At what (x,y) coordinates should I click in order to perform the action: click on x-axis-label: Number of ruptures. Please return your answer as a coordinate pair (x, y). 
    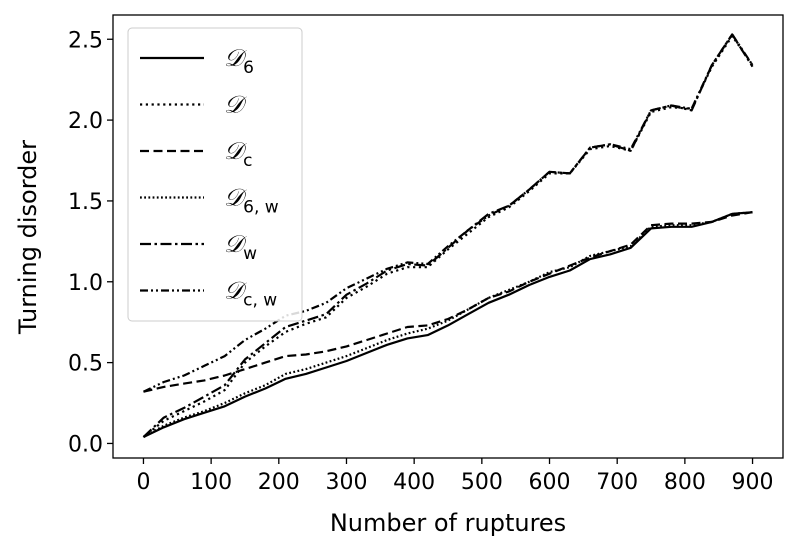
    Looking at the image, I should click on (448, 523).